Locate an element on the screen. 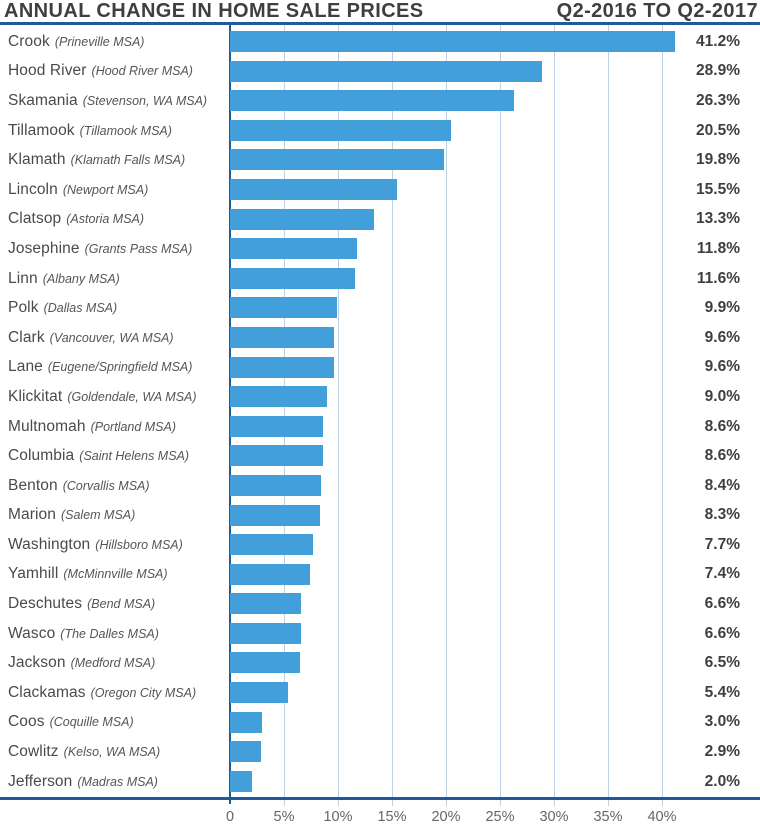 The image size is (760, 840). row-label: Clark (Vancouver, WA MSA) is located at coordinates (91, 338).